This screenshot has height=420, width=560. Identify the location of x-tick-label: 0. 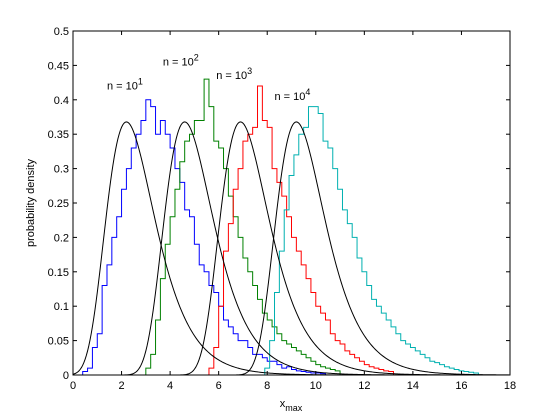
(73, 386).